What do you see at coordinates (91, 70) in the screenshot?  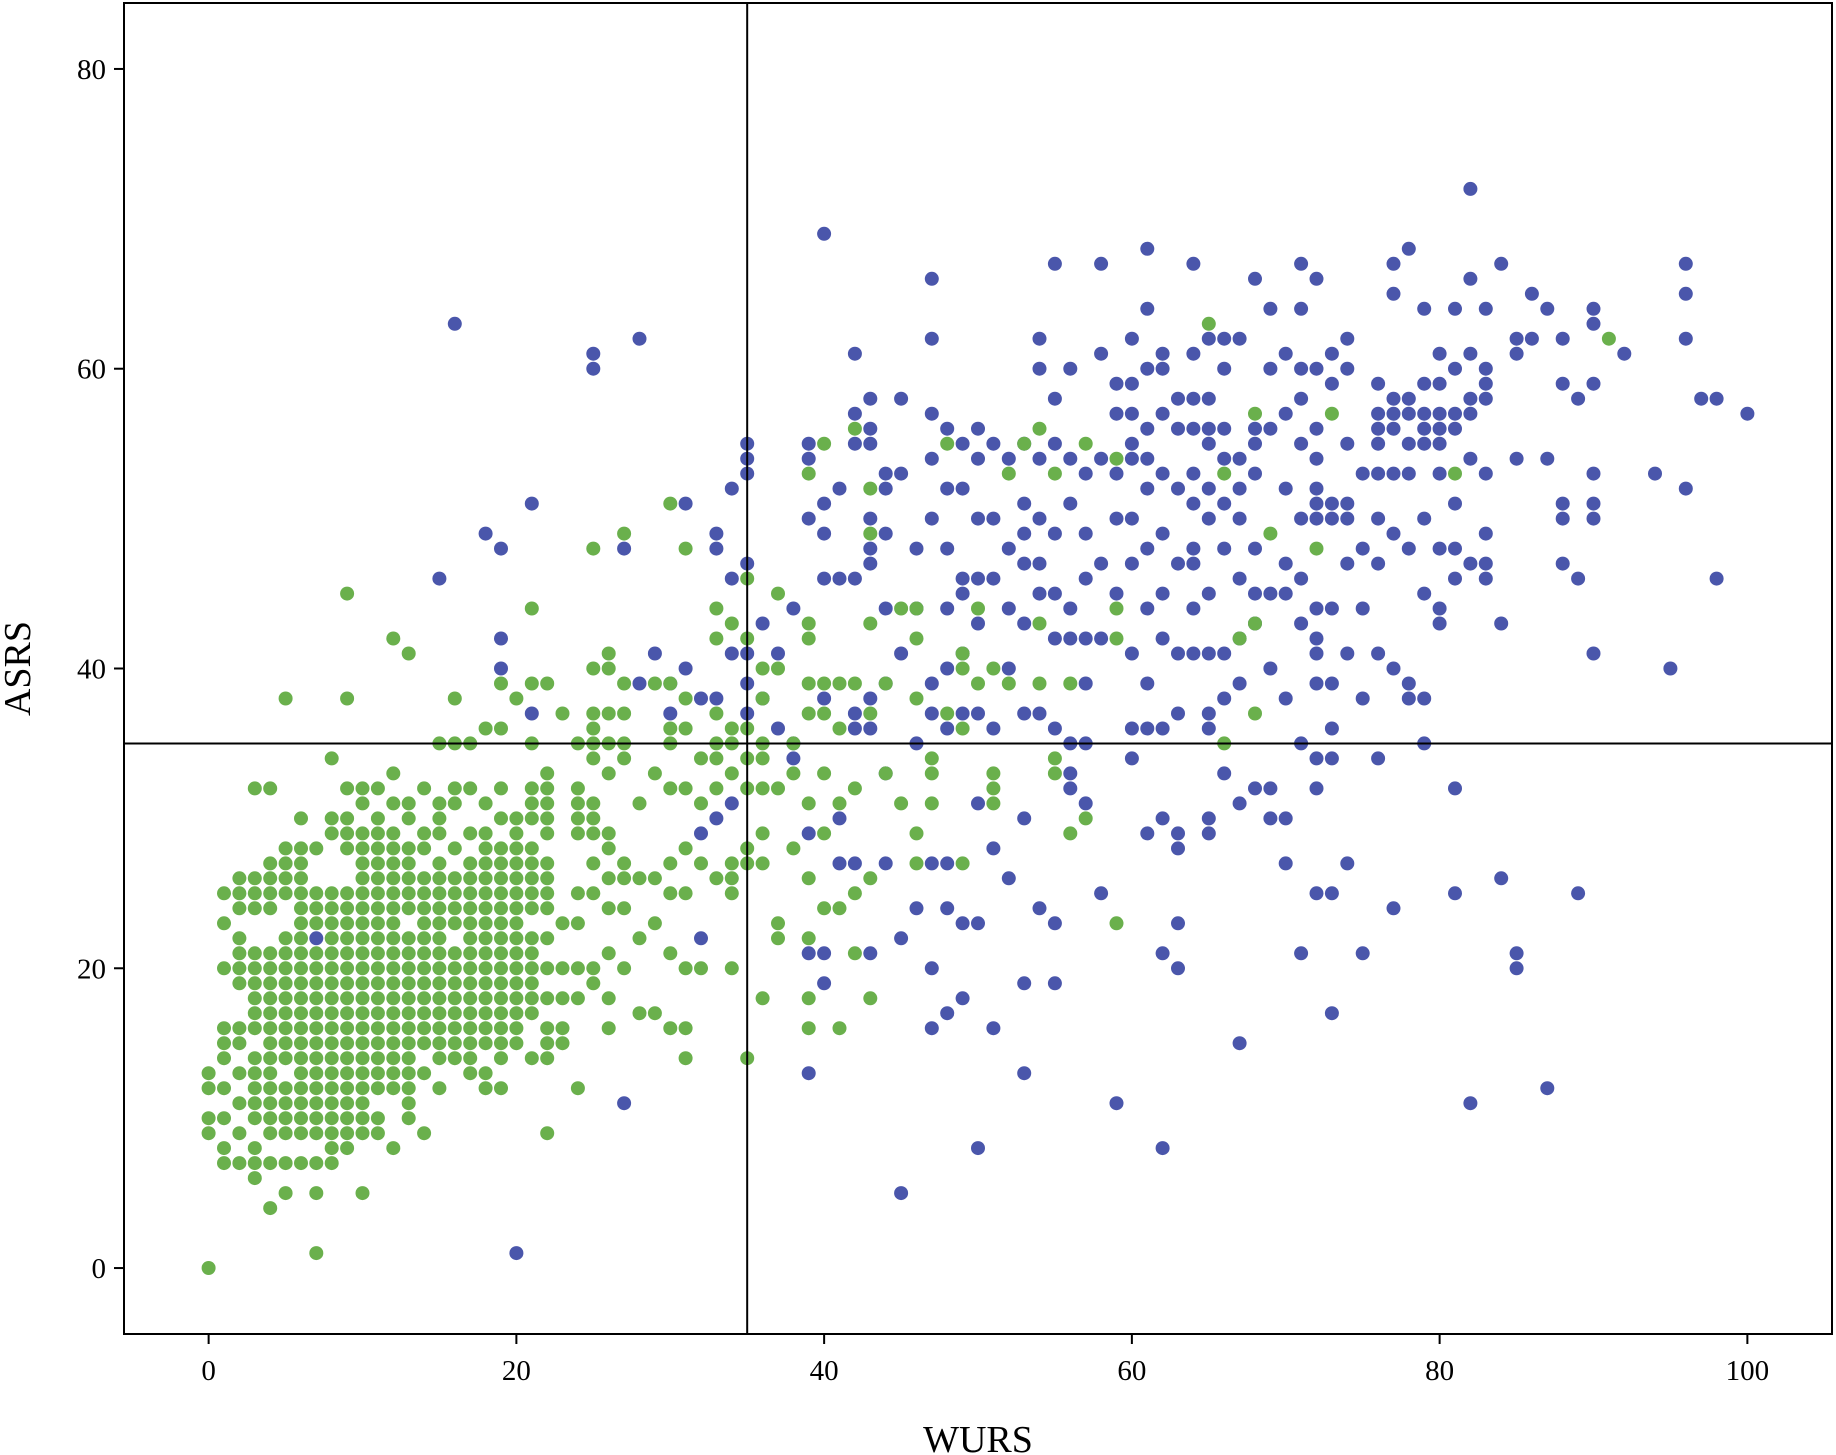 I see `y-tick-label: 80` at bounding box center [91, 70].